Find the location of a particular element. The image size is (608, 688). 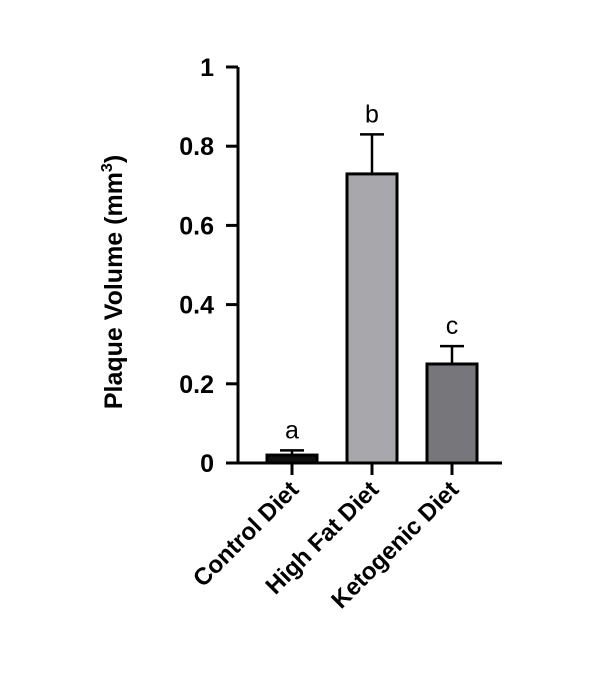

y-tick-label: 1 is located at coordinates (207, 68).